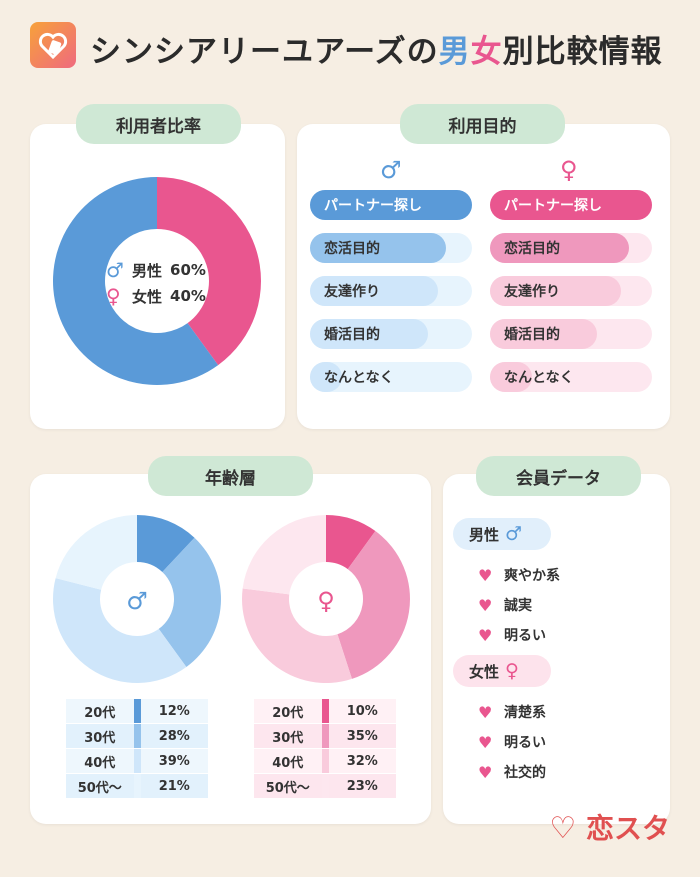  Describe the element at coordinates (568, 575) in the screenshot. I see `list-item: ♥ 爽やか系` at that location.